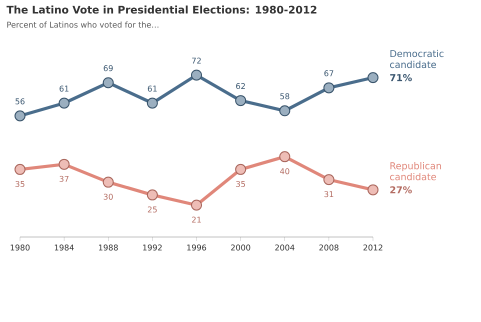 This screenshot has width=481, height=322. I want to click on data-label: 71%, so click(401, 78).